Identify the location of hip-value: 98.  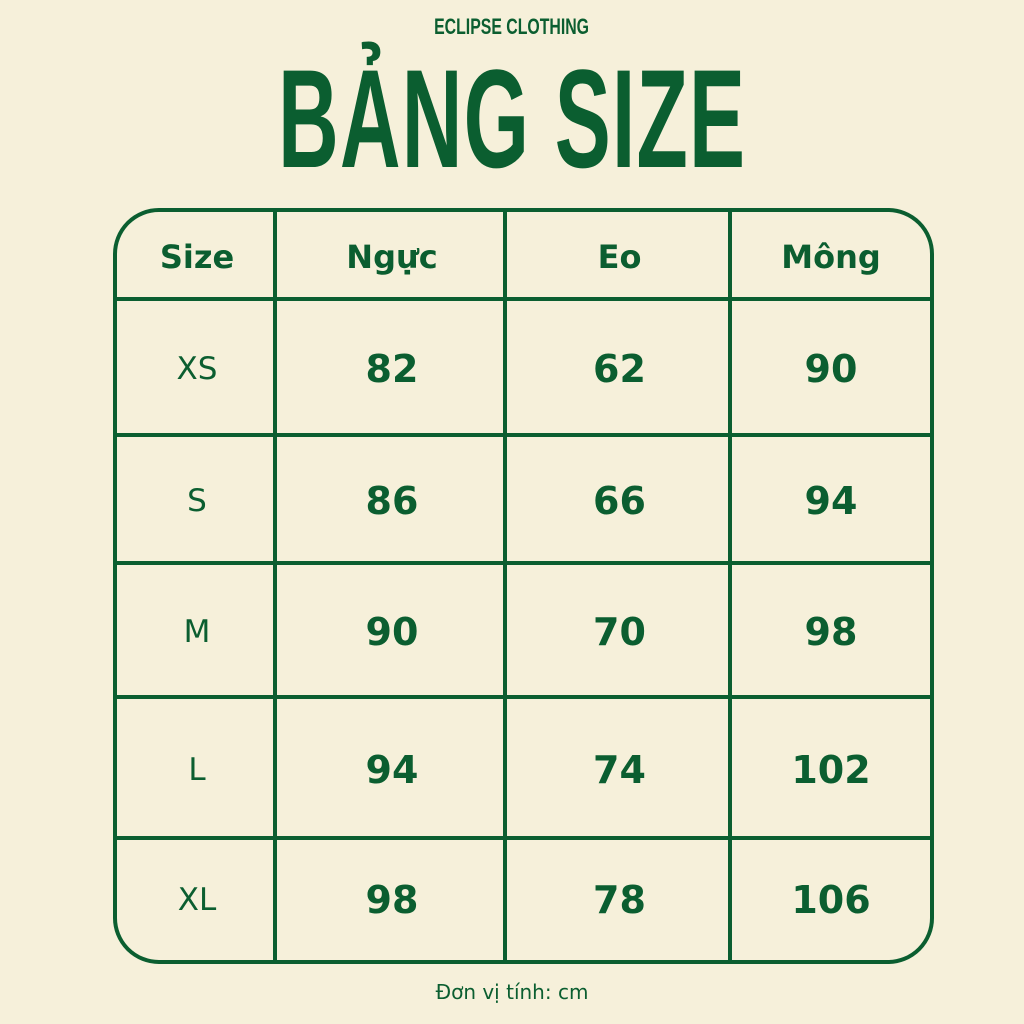
(831, 632).